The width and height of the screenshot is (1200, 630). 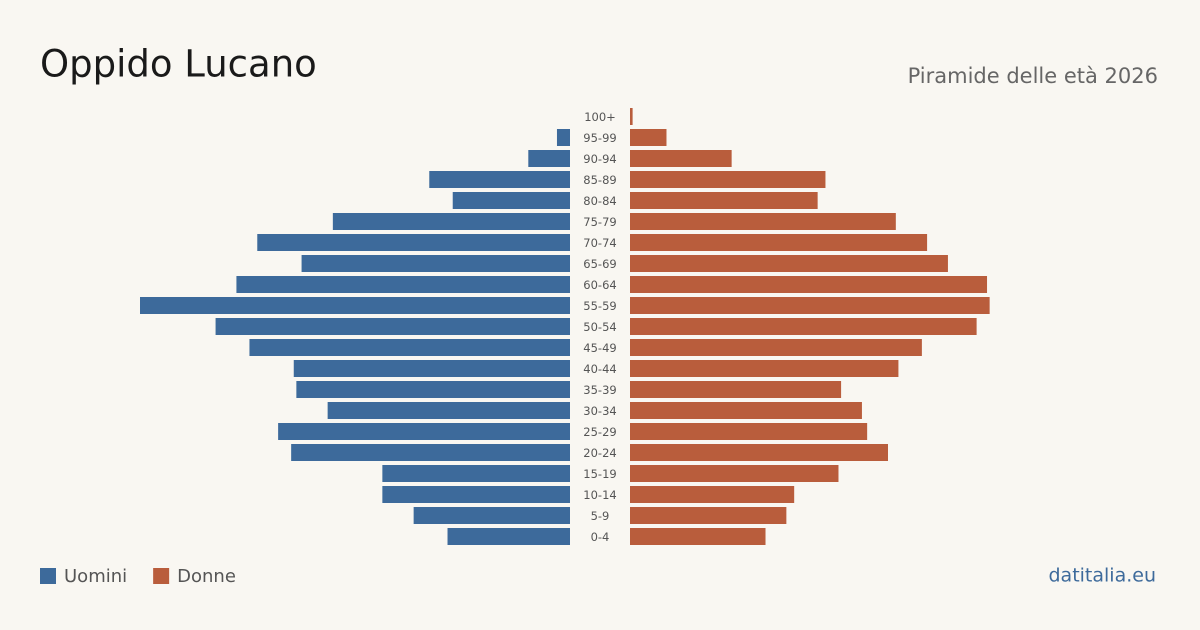 I want to click on age-label: 90-94, so click(x=599, y=159).